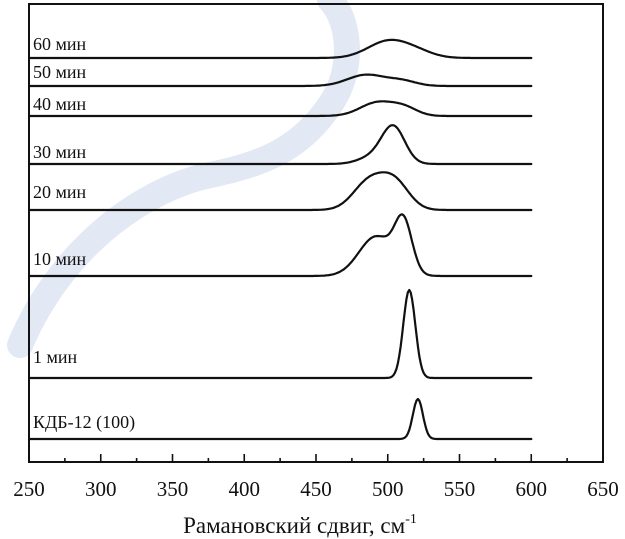 This screenshot has height=539, width=625. What do you see at coordinates (460, 489) in the screenshot?
I see `x-tick-label: 550` at bounding box center [460, 489].